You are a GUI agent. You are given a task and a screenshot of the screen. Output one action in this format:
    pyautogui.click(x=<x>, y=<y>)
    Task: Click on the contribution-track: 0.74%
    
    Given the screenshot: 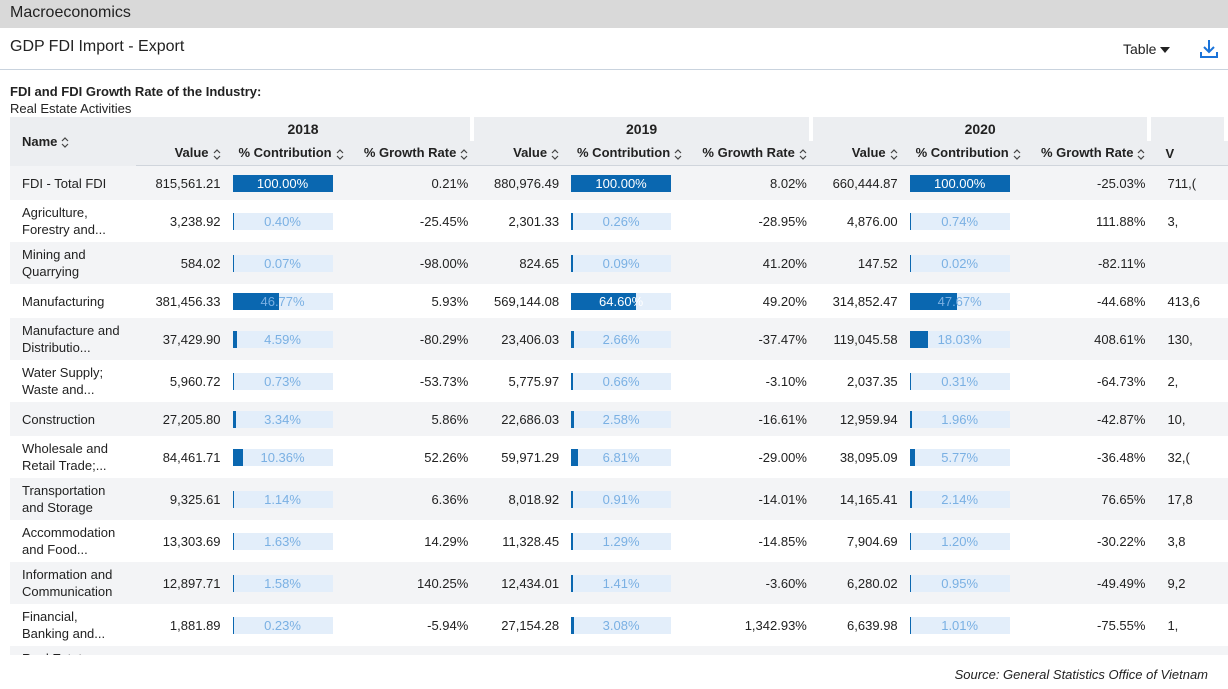 What is the action you would take?
    pyautogui.click(x=959, y=221)
    